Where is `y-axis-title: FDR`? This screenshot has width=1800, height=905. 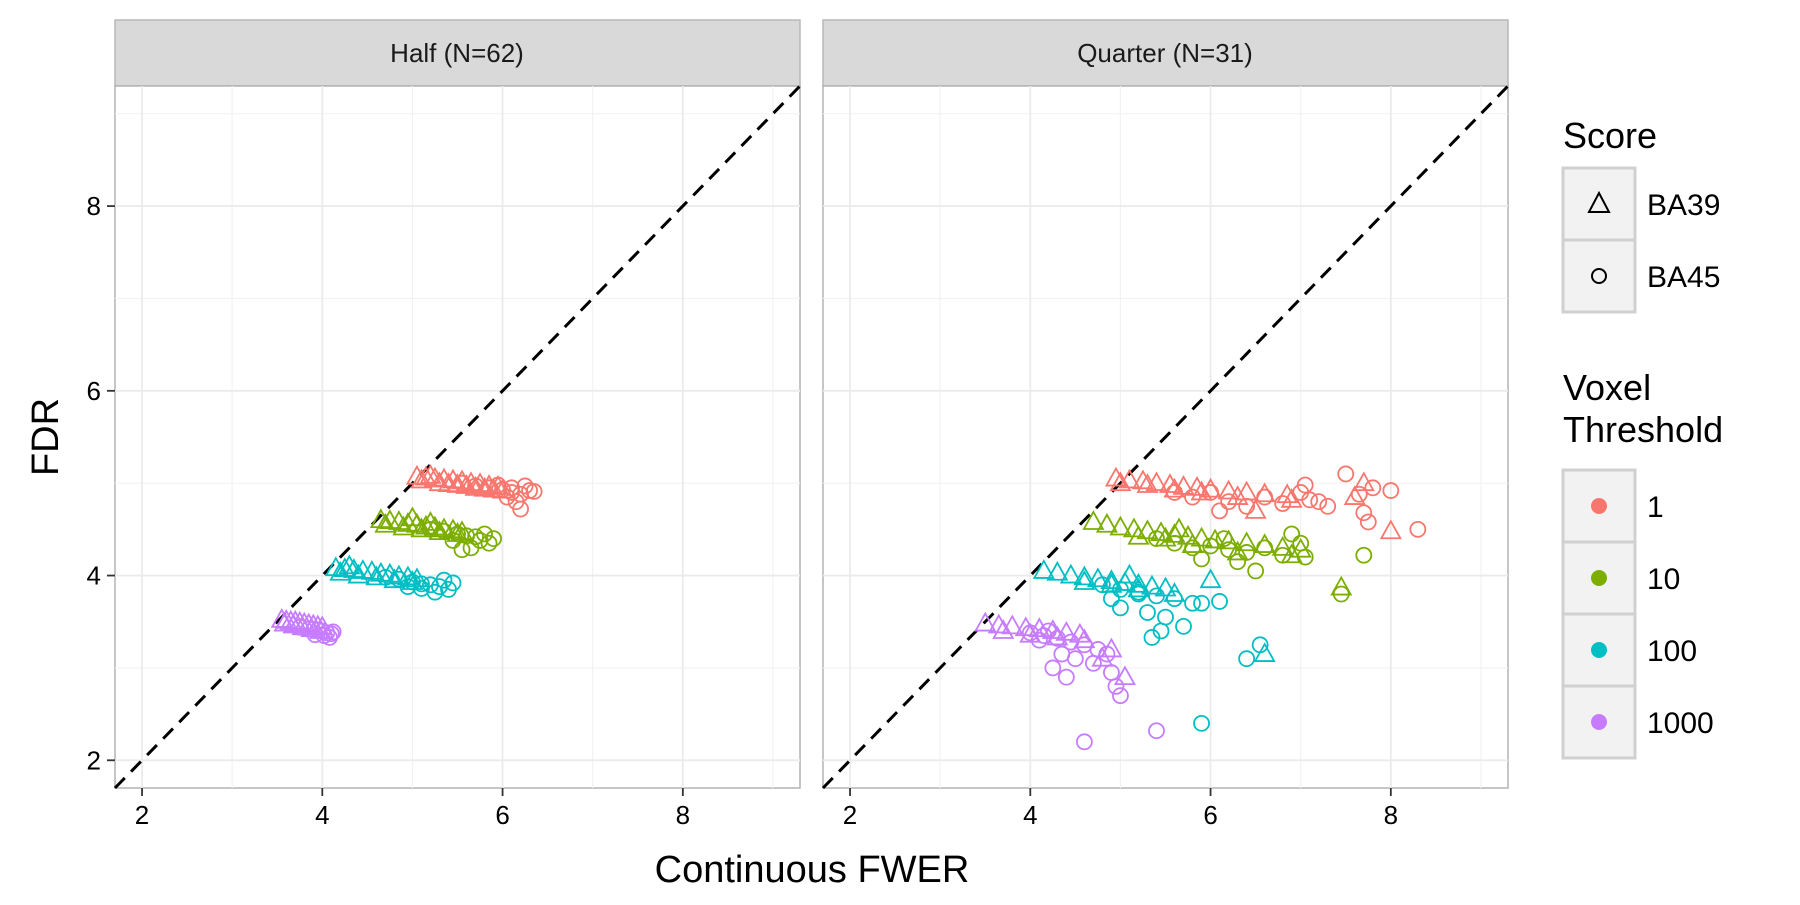
y-axis-title: FDR is located at coordinates (46, 437).